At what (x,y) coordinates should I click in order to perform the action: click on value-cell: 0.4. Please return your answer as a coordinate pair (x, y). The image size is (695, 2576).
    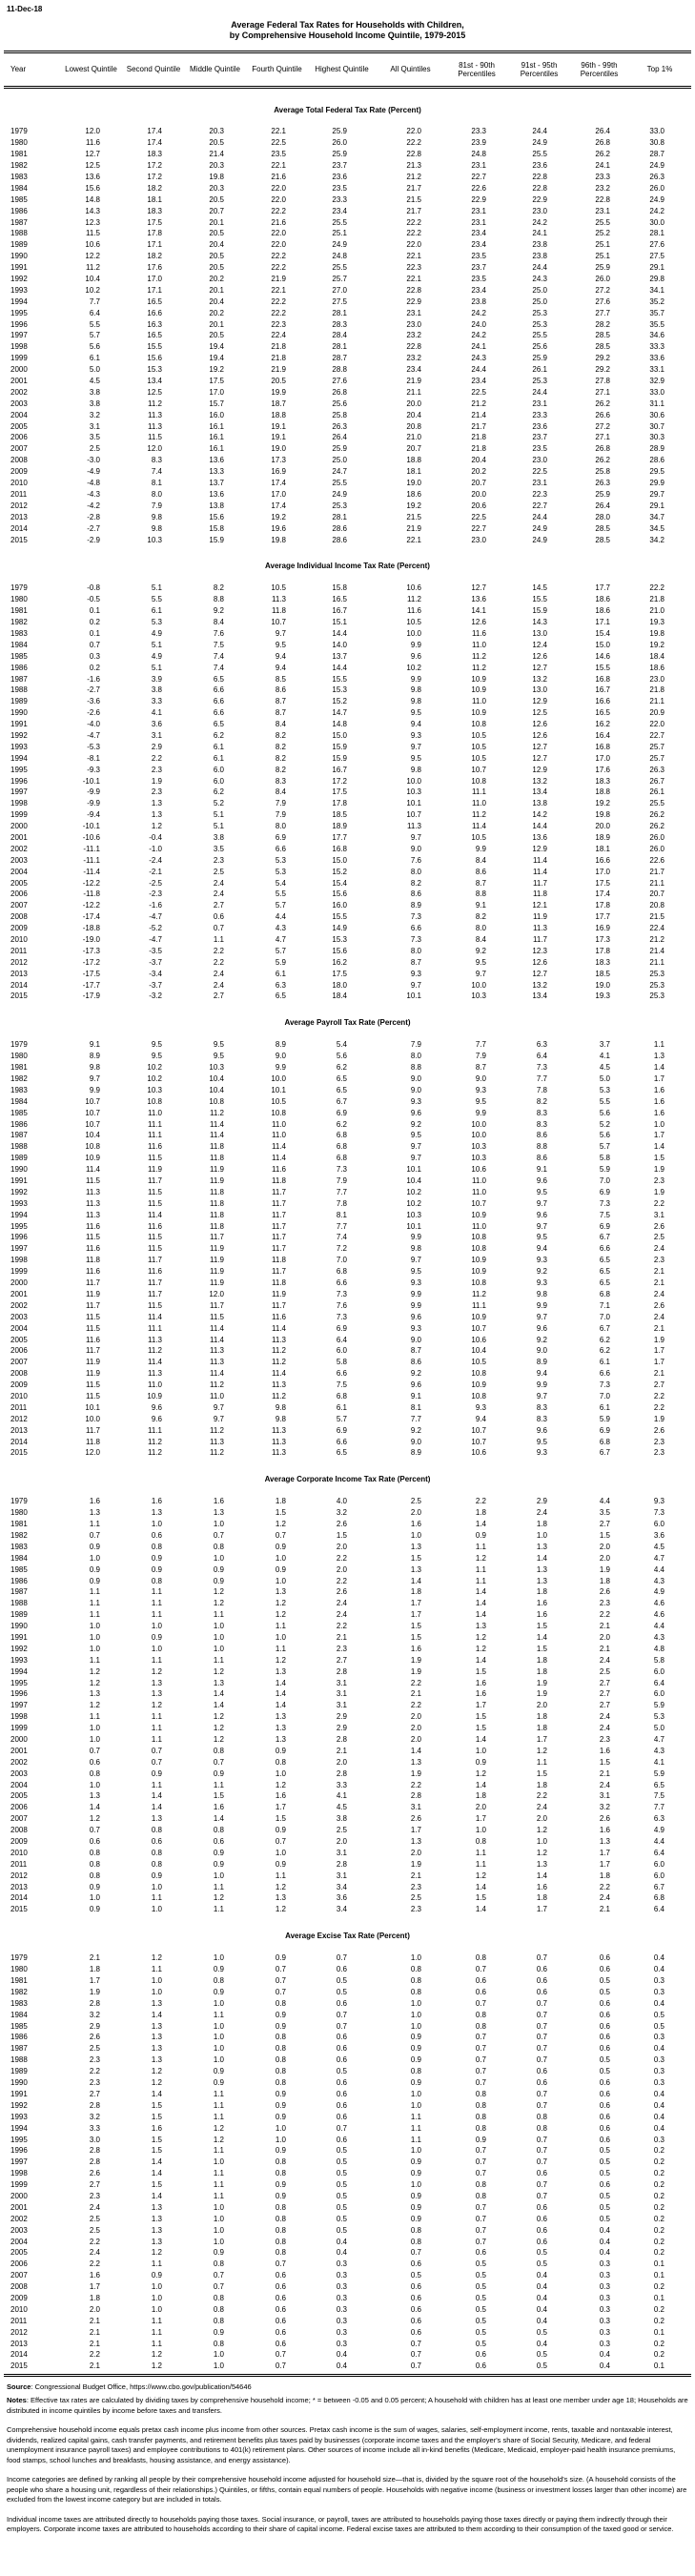
    Looking at the image, I should click on (541, 2275).